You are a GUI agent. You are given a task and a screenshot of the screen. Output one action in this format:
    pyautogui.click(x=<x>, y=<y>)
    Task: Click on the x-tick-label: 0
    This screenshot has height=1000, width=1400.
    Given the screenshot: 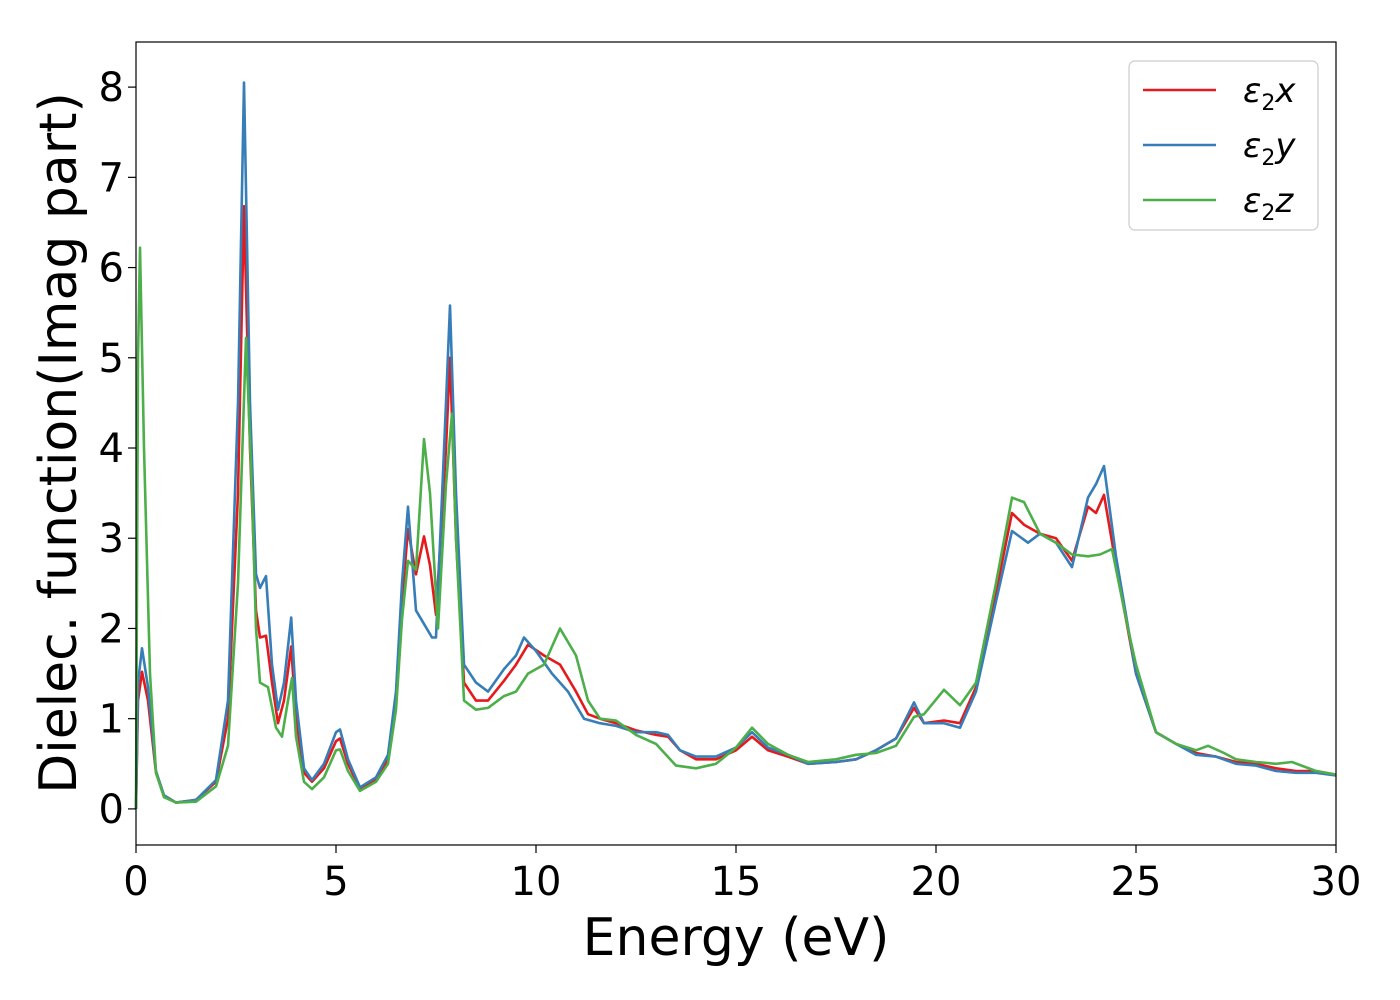 What is the action you would take?
    pyautogui.click(x=135, y=882)
    